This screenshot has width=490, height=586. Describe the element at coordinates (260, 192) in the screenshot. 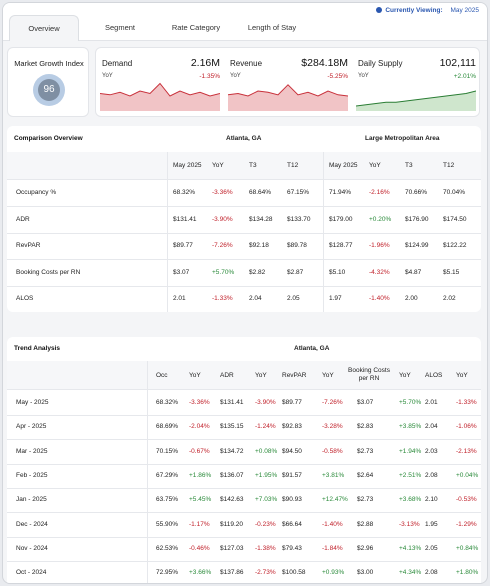

I see `comparison-cell: 68.64%` at that location.